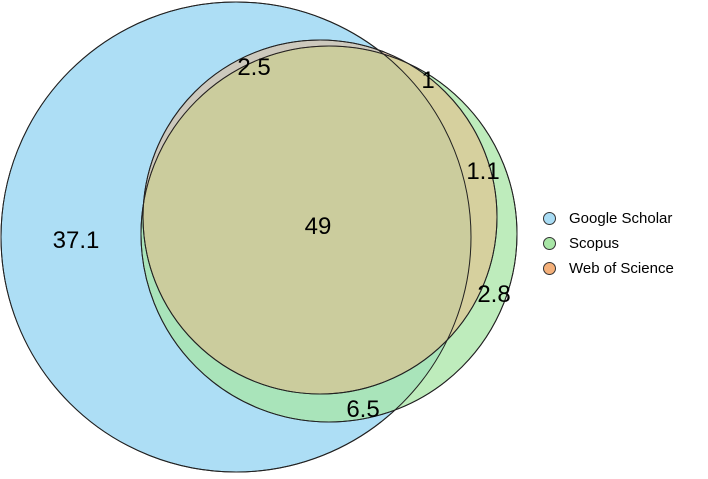 This screenshot has width=708, height=479. Describe the element at coordinates (482, 171) in the screenshot. I see `region-label-scopus-web-of-science: 1.1` at that location.